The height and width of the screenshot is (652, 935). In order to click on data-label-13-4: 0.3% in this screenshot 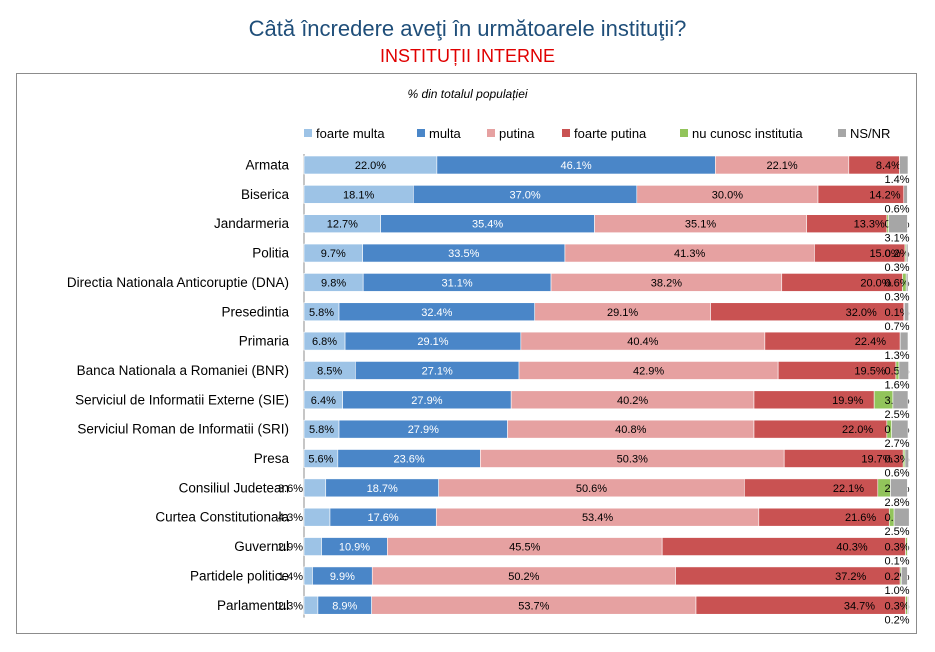, I will do `click(896, 548)`.